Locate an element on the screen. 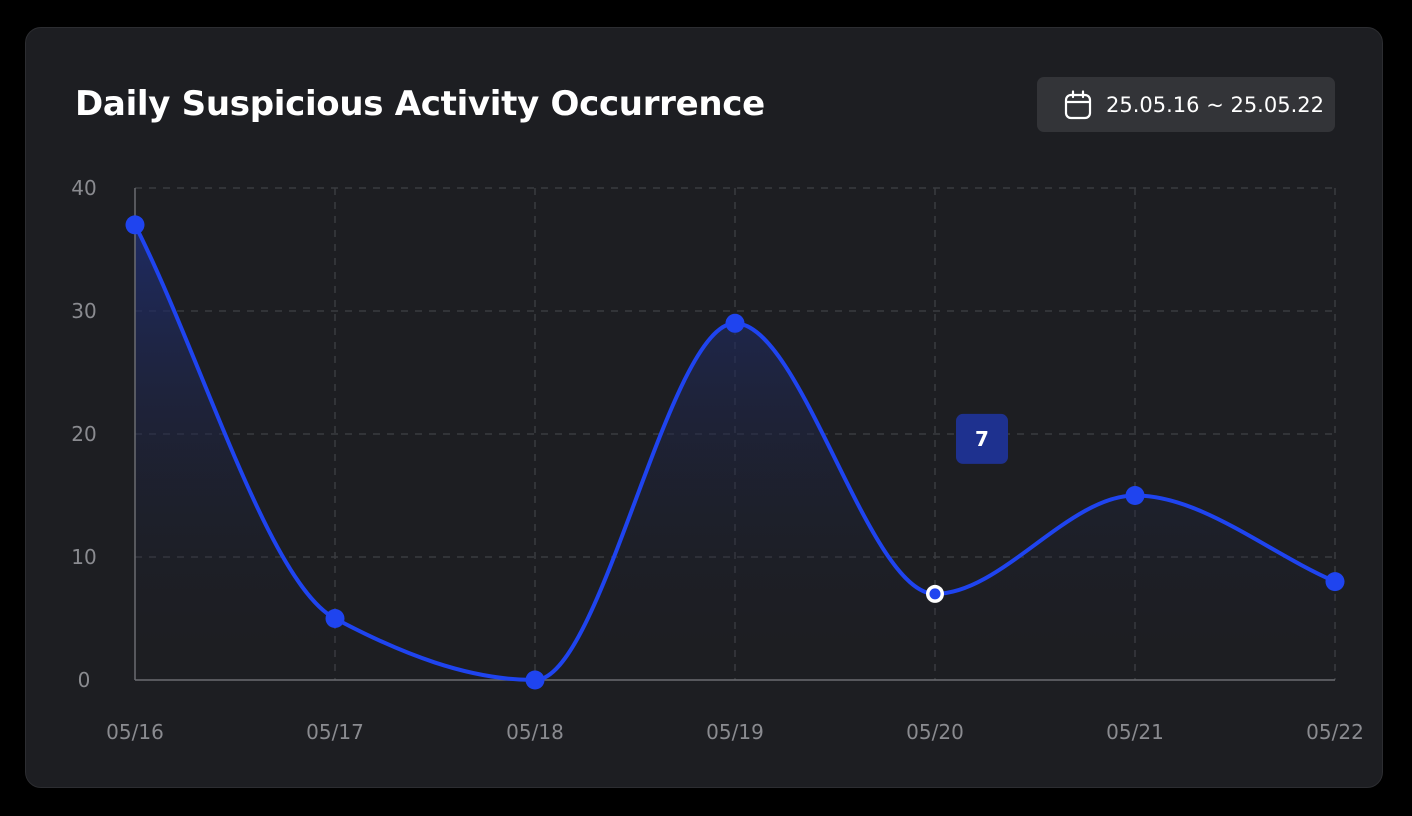  y-tick-label: 0 is located at coordinates (84, 680).